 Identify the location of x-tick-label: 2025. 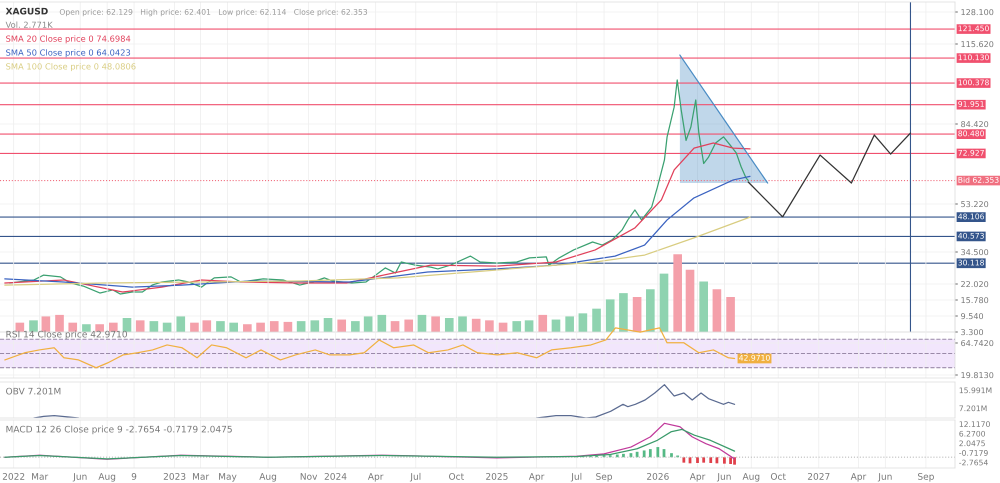
(497, 476).